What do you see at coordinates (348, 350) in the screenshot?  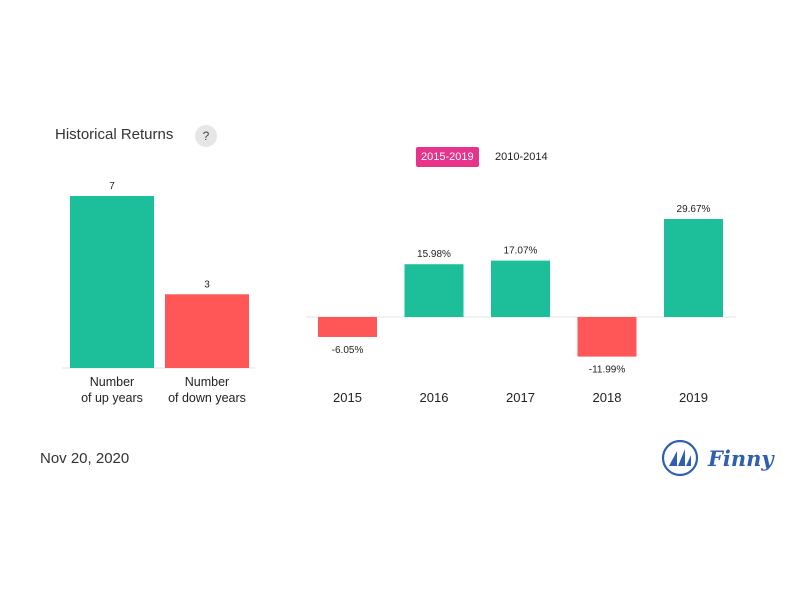 I see `return-value-label: -6.05%` at bounding box center [348, 350].